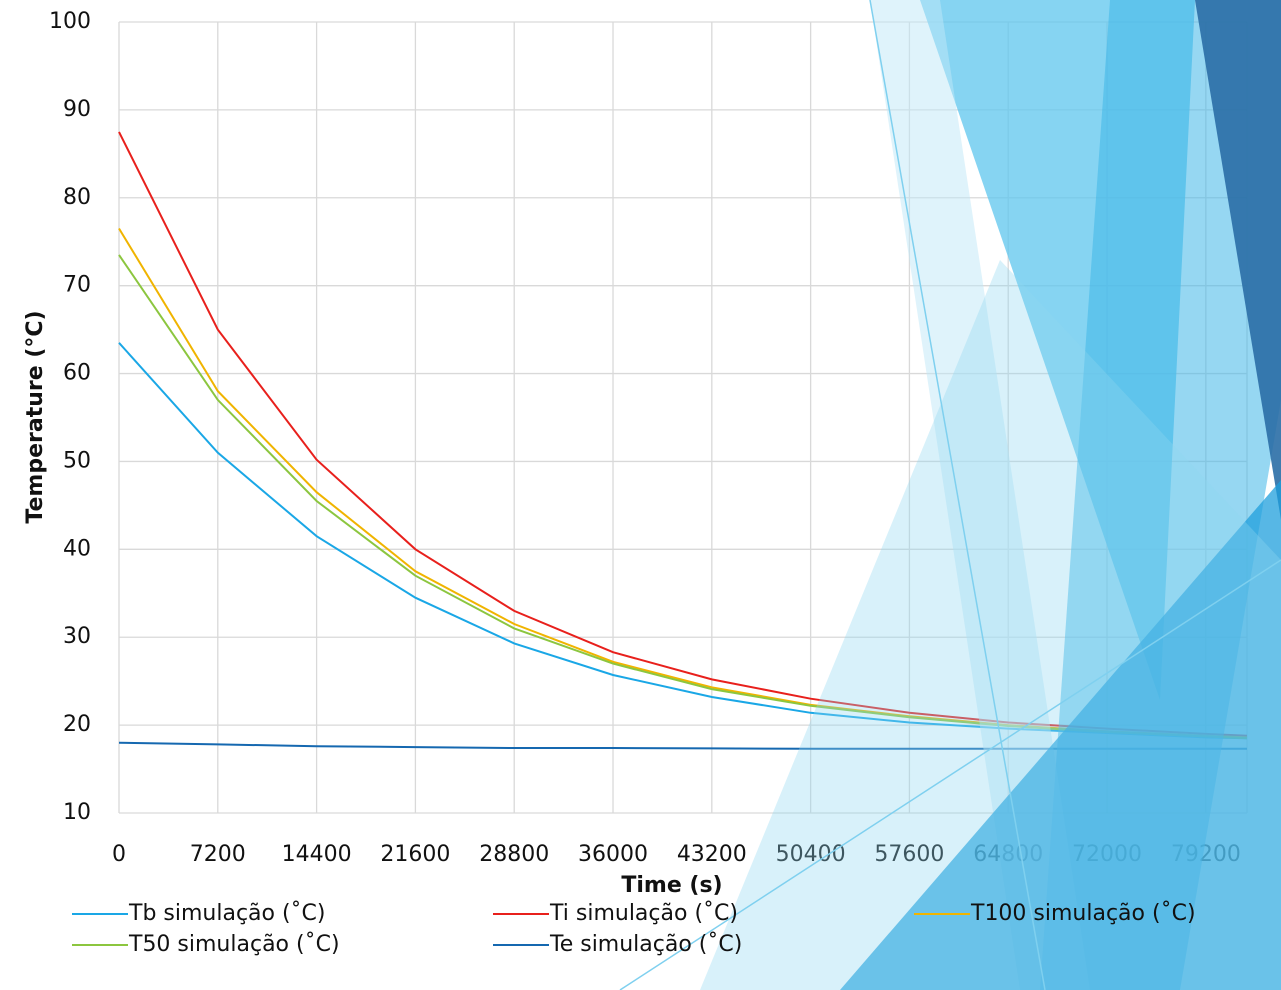  Describe the element at coordinates (70, 21) in the screenshot. I see `y-tick-label: 100` at that location.